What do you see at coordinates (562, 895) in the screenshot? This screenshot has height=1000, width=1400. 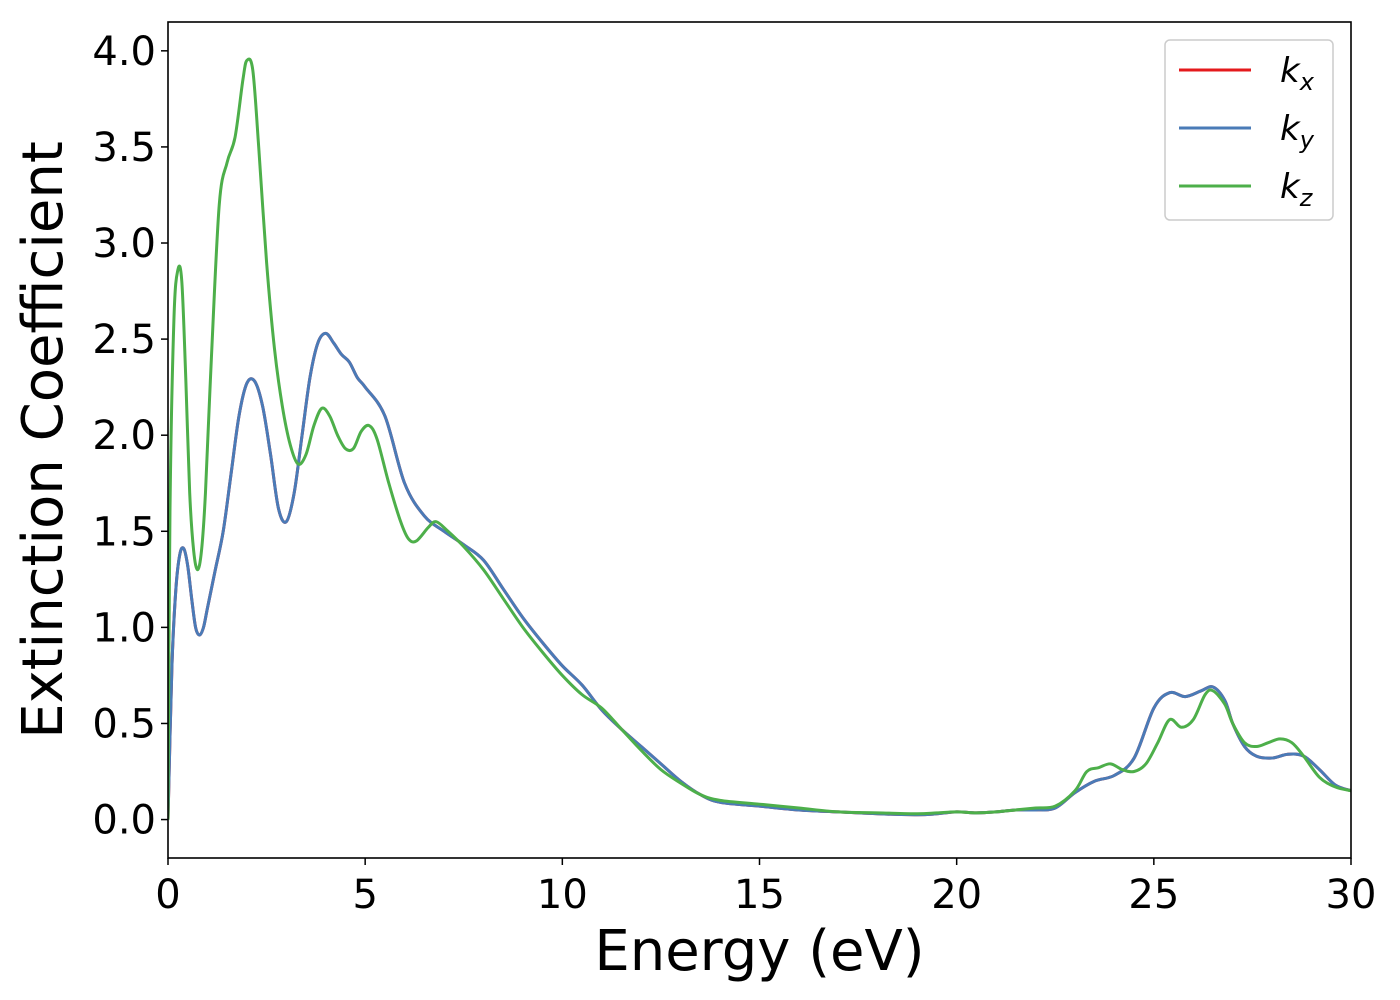 I see `x-tick-label: 10` at bounding box center [562, 895].